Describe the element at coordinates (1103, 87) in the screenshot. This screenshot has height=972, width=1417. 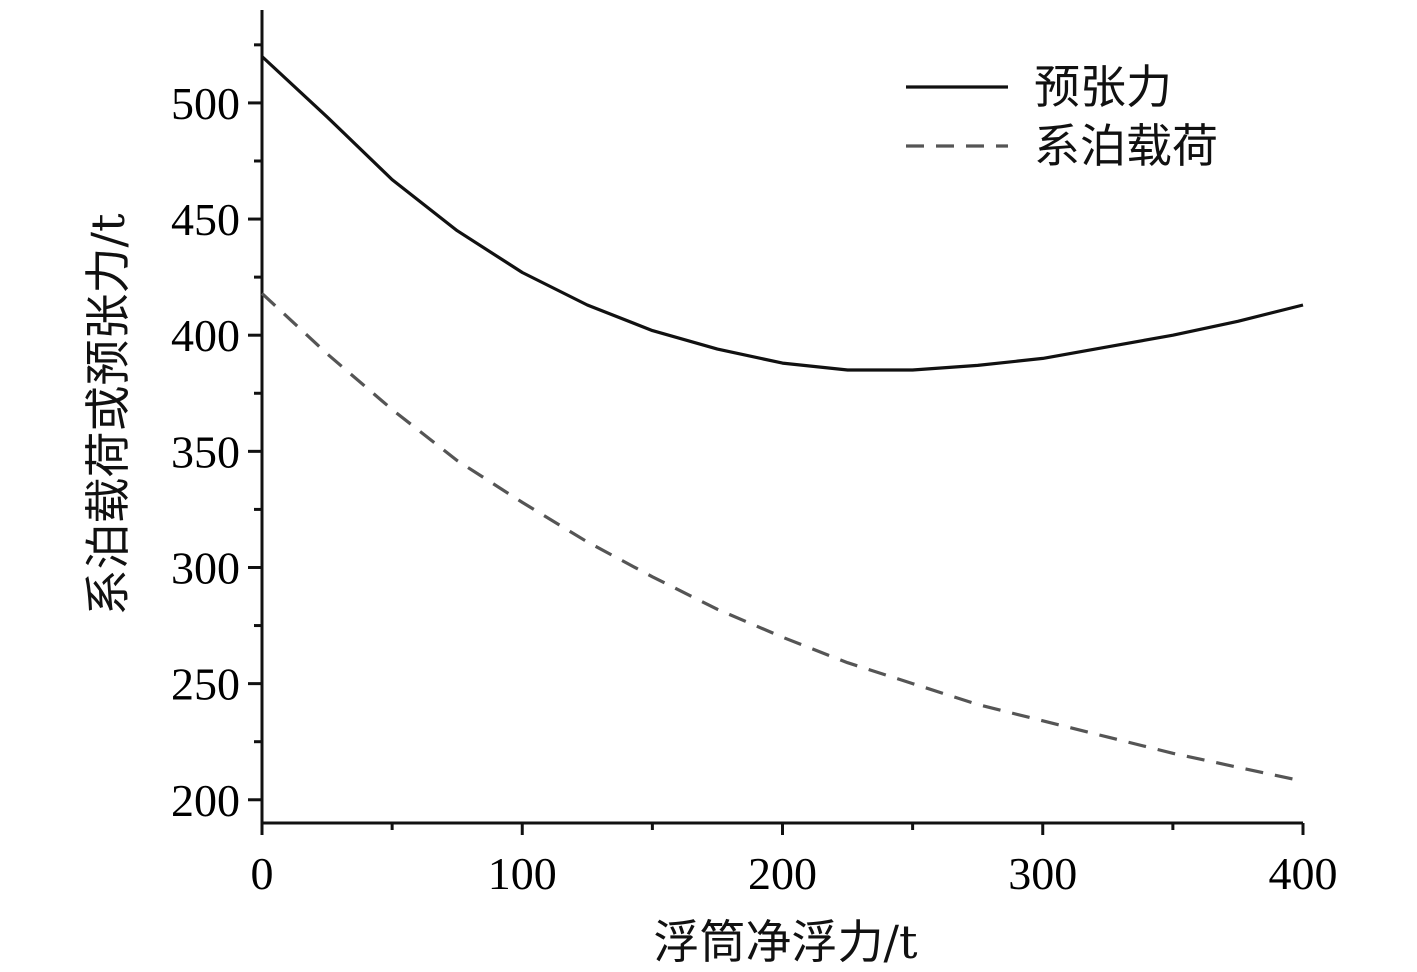
I see `legend-label-1: 预张力` at that location.